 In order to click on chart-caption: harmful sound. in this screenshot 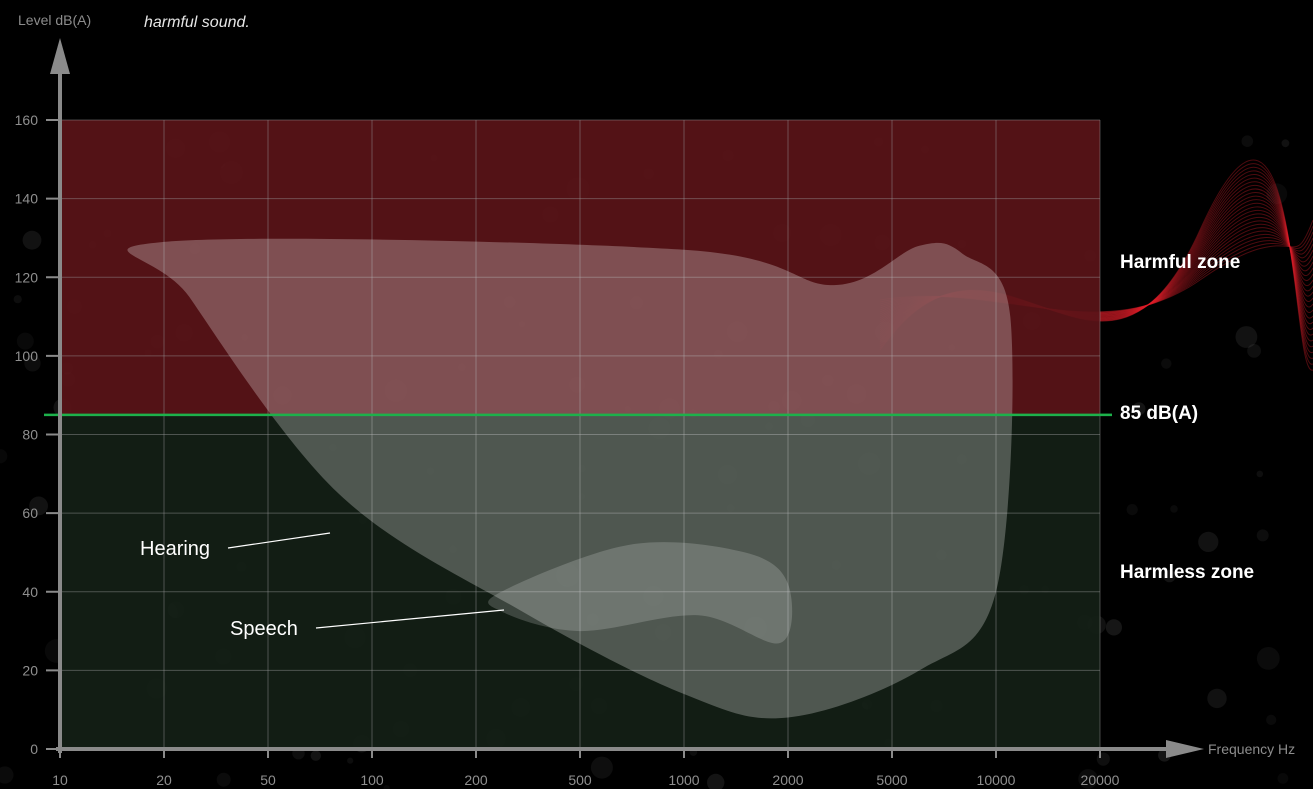, I will do `click(197, 22)`.